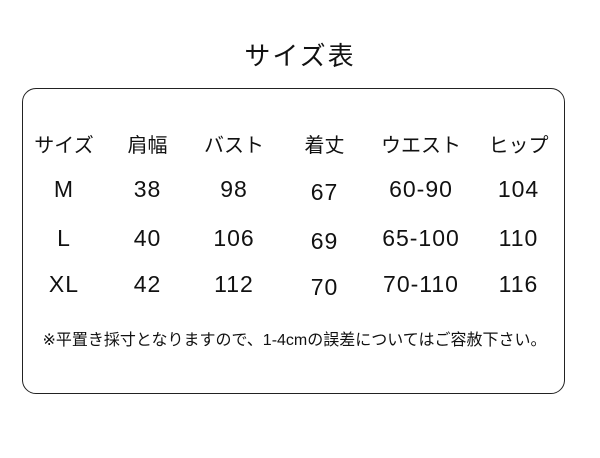 This screenshot has height=458, width=600. Describe the element at coordinates (324, 241) in the screenshot. I see `cell-length: 69` at that location.